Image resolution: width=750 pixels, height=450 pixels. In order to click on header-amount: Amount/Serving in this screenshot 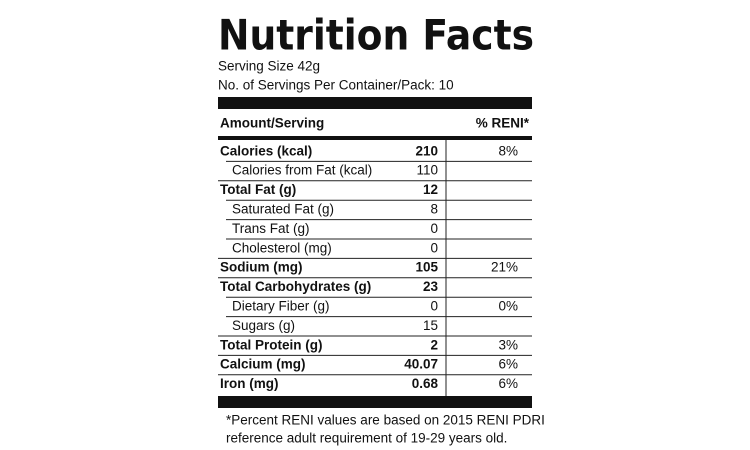, I will do `click(272, 123)`.